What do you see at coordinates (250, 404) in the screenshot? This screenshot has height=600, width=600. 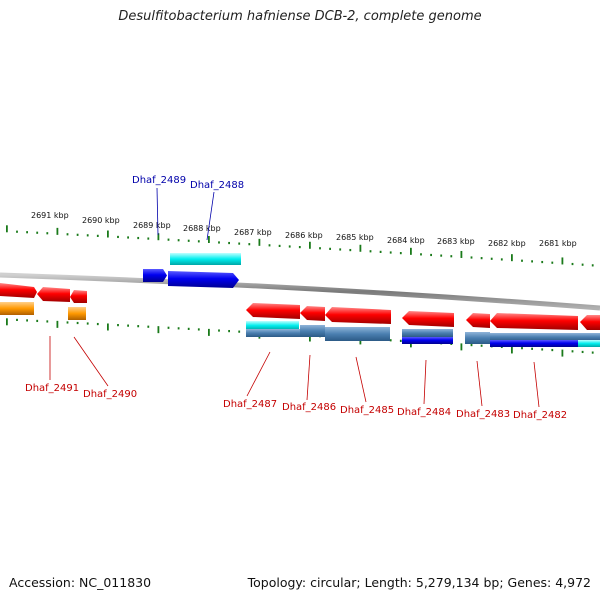 I see `gene-label-dhaf-2487: Dhaf_2487` at bounding box center [250, 404].